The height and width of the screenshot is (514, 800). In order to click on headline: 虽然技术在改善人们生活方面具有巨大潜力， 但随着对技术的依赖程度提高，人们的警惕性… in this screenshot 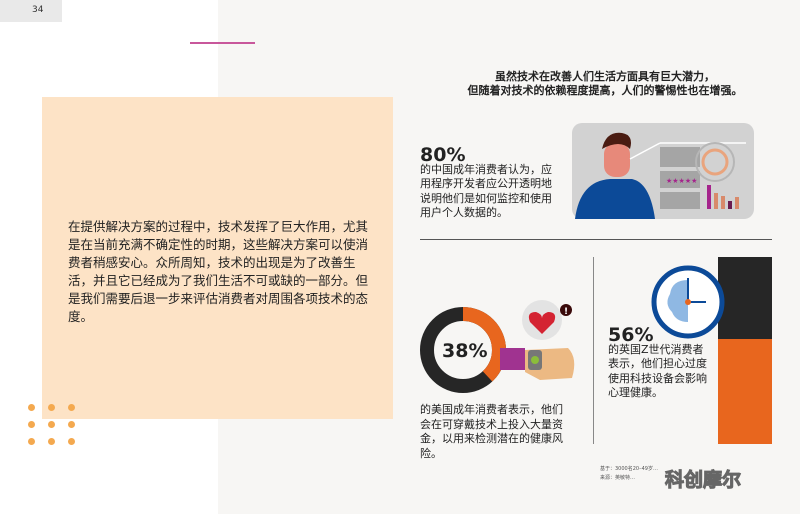, I will do `click(605, 83)`.